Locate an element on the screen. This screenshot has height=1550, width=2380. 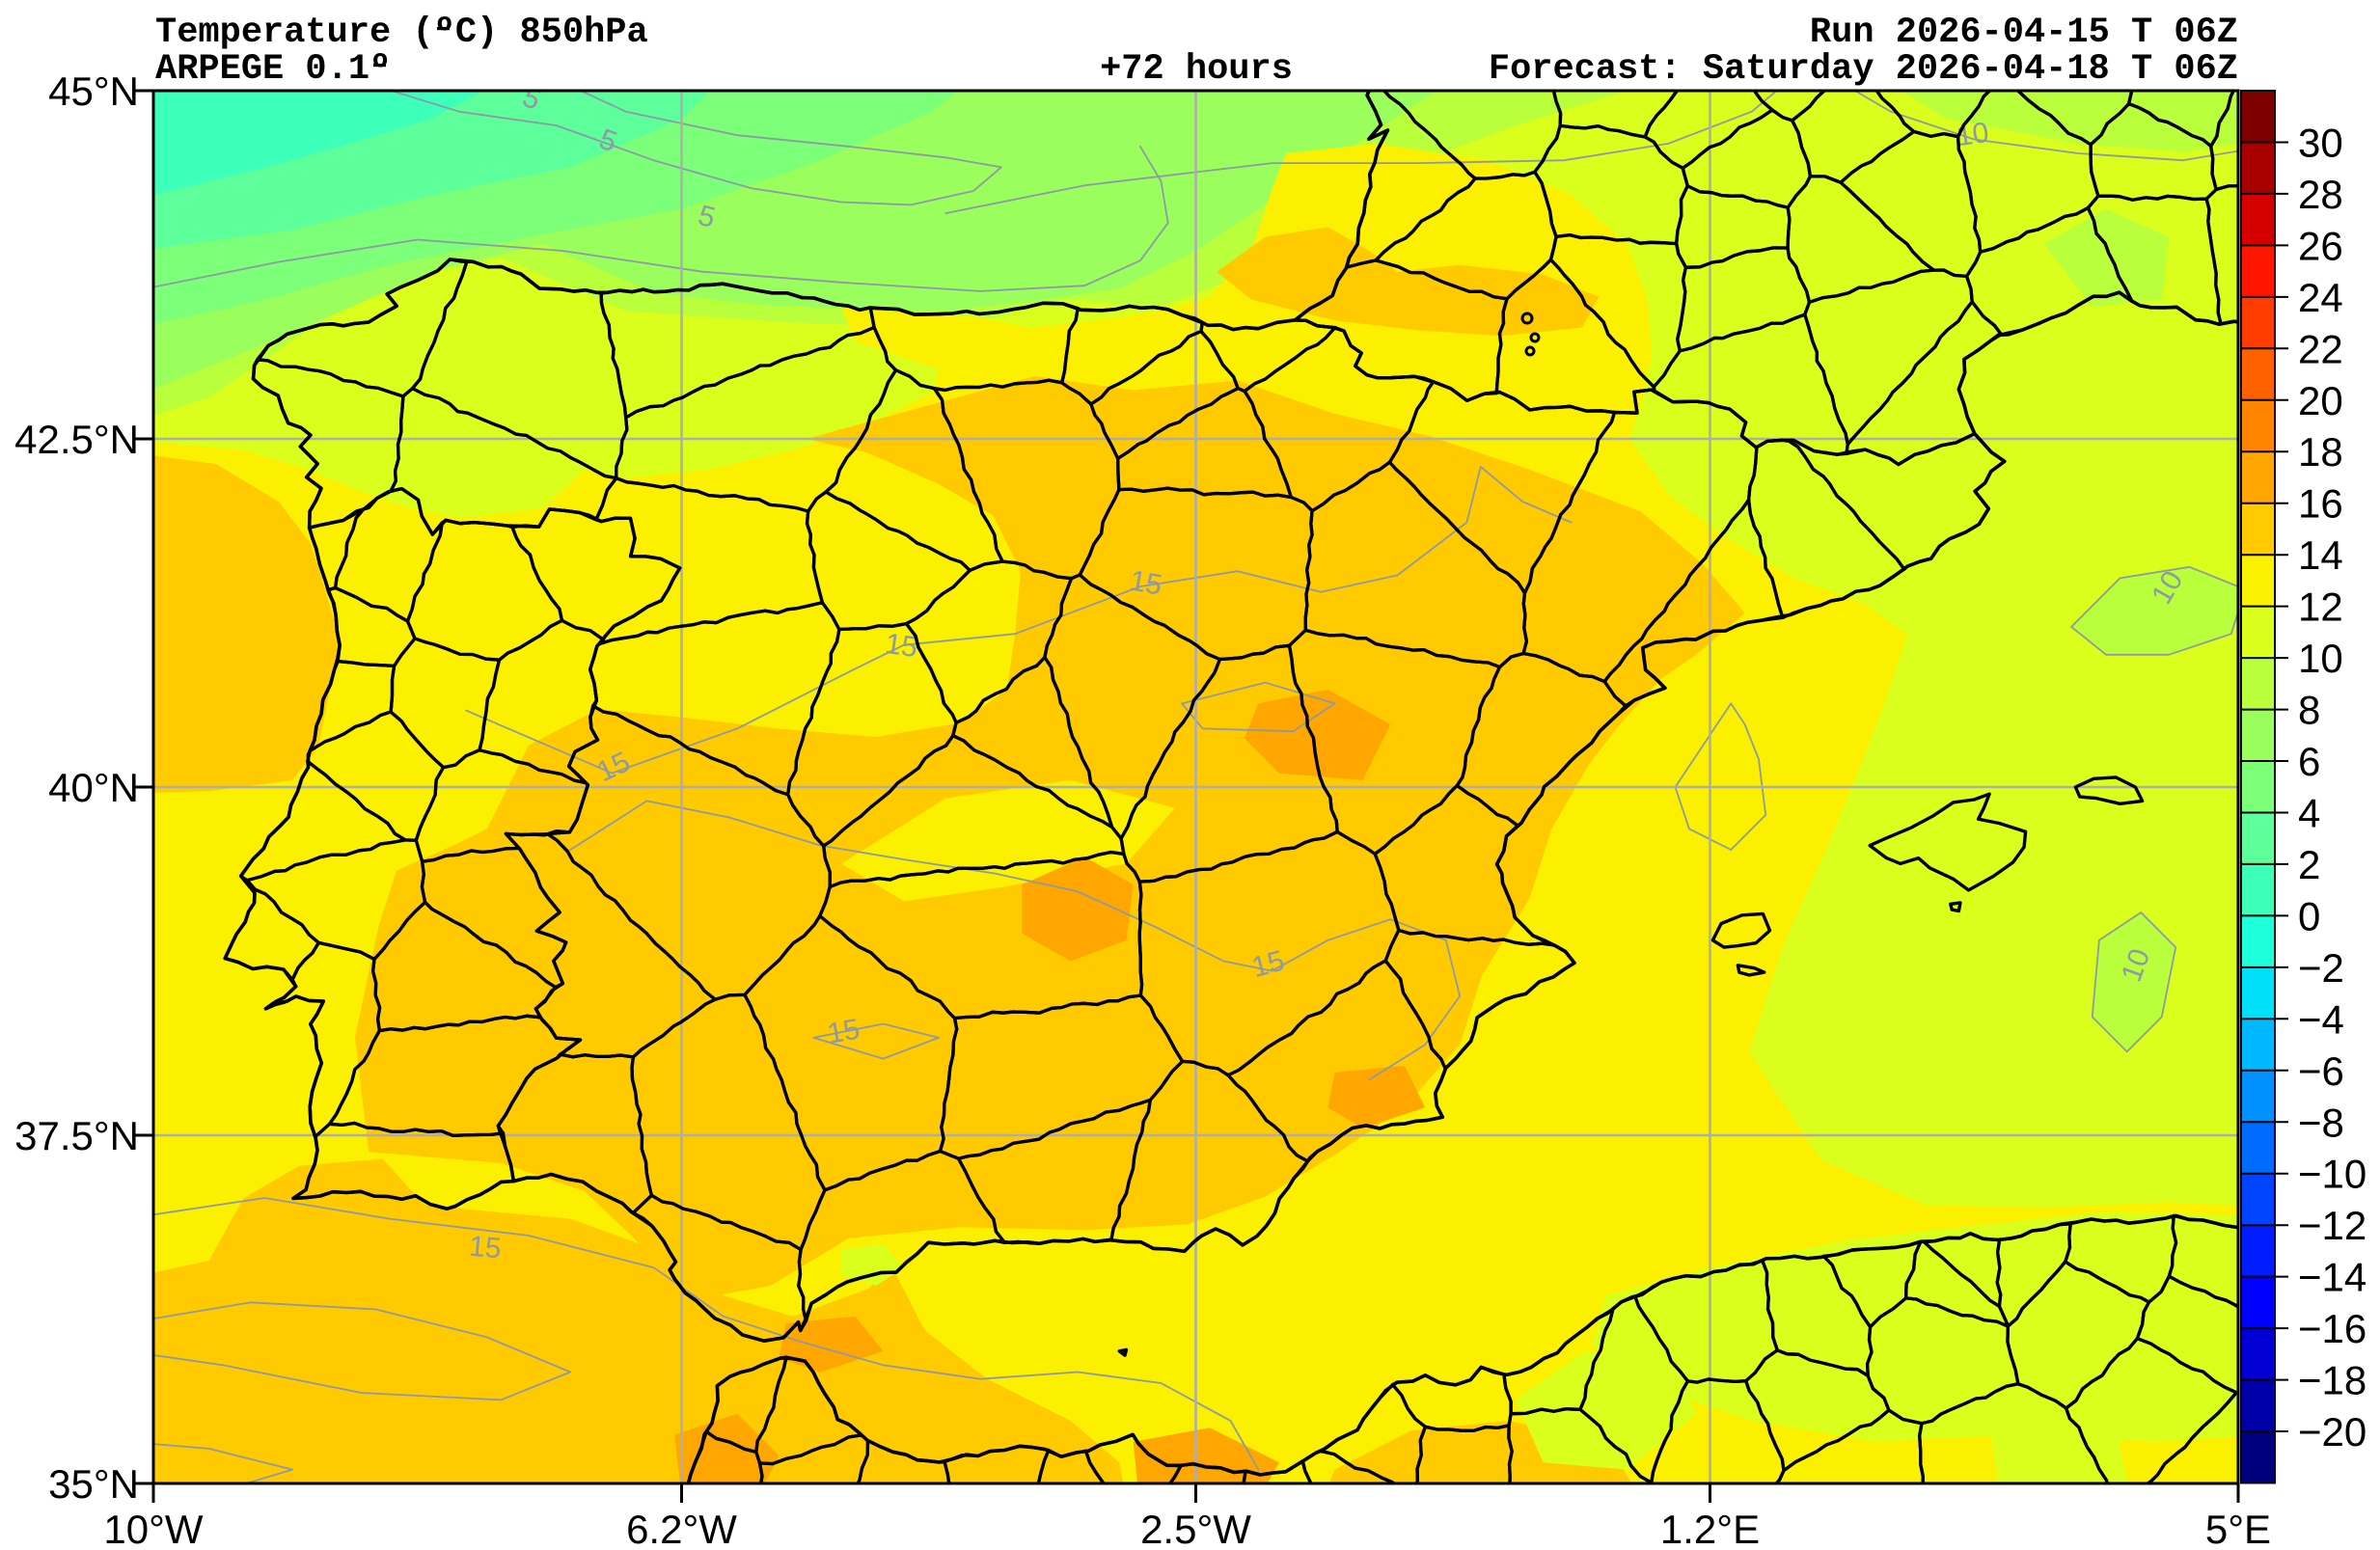
svg-text: 16 is located at coordinates (2321, 504).